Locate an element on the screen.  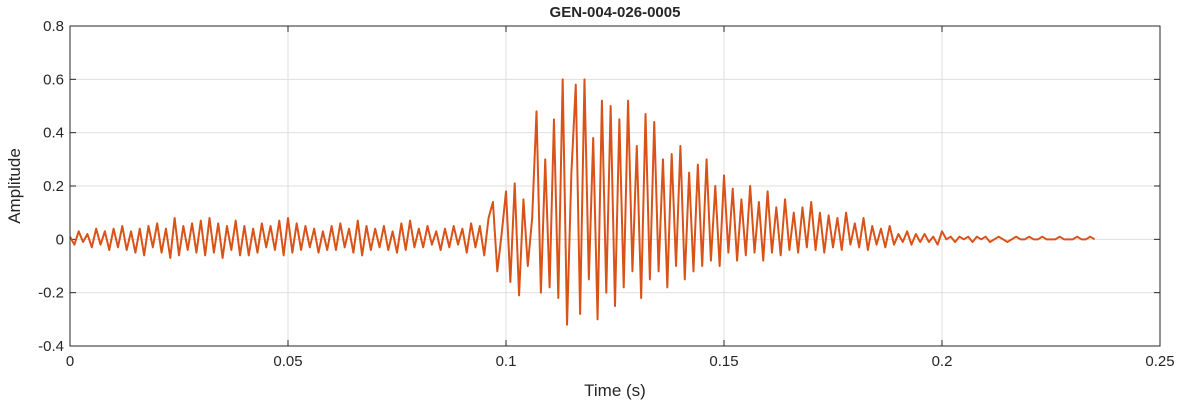
y-tick-label: 0.4 is located at coordinates (53, 133).